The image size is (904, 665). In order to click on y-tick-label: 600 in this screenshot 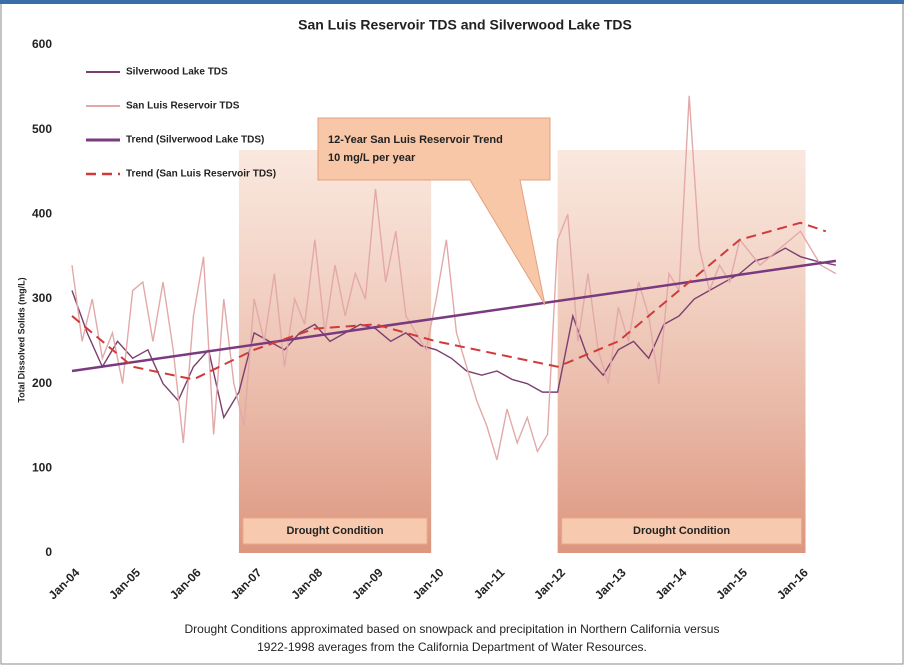, I will do `click(42, 44)`.